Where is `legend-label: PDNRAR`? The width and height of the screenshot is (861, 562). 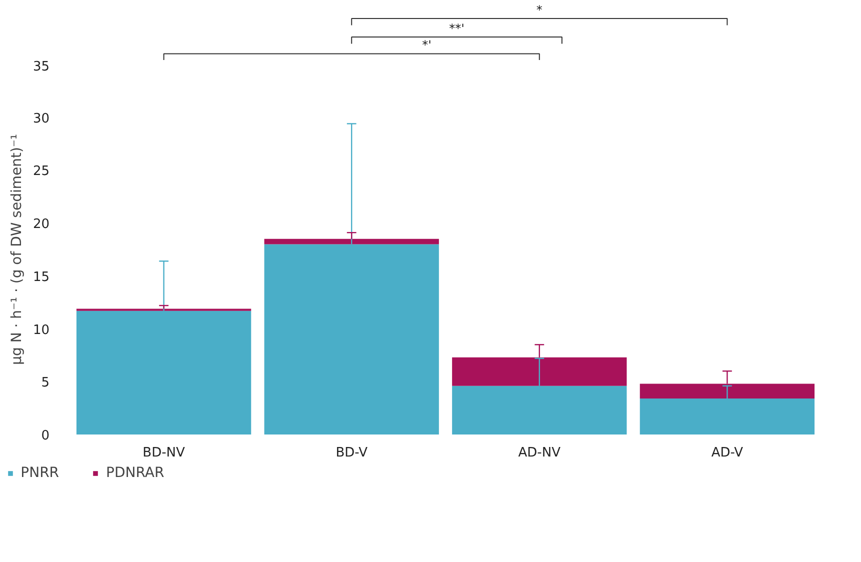 legend-label: PDNRAR is located at coordinates (135, 473).